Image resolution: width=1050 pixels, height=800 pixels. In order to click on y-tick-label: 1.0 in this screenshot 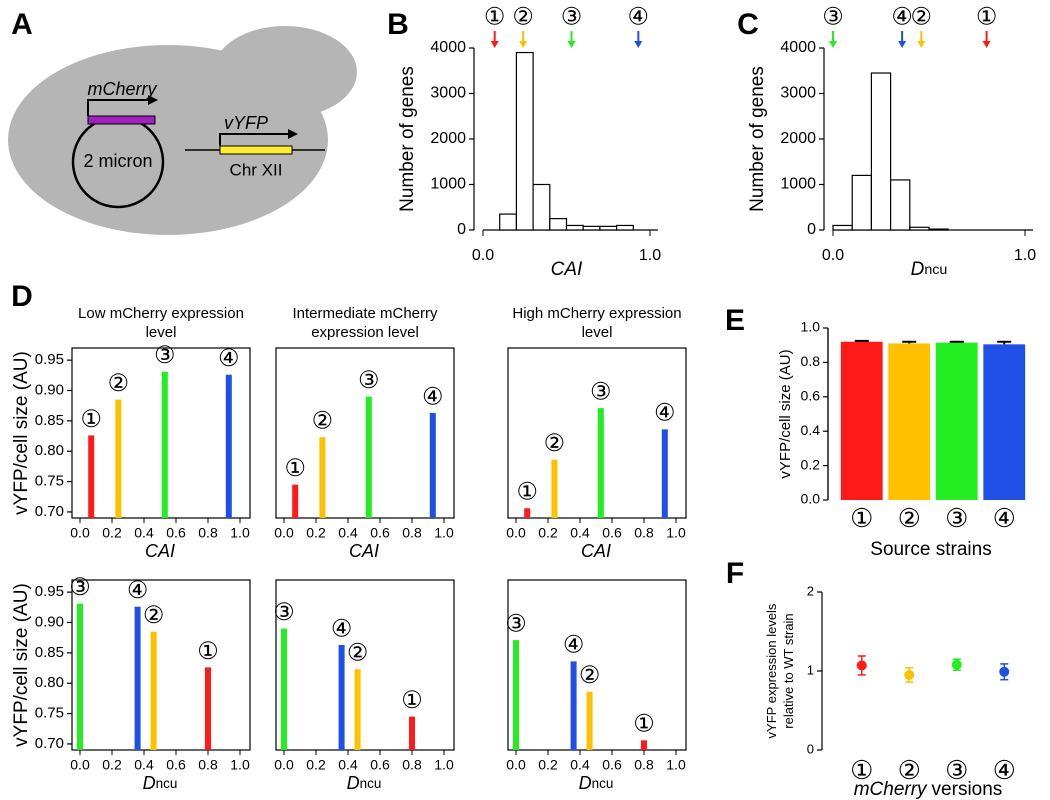, I will do `click(811, 327)`.